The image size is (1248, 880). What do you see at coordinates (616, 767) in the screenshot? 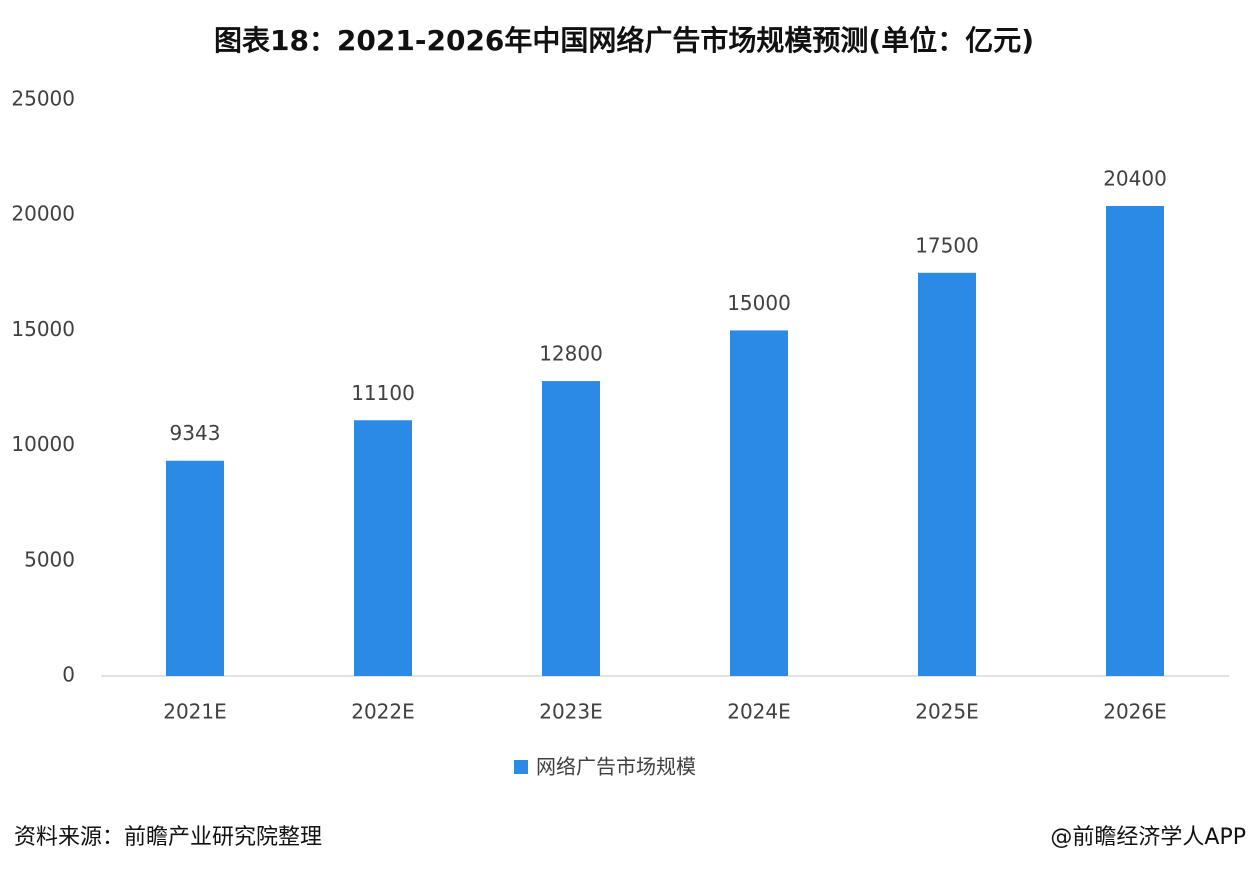
I see `legend-label: 网络广告市场规模` at bounding box center [616, 767].